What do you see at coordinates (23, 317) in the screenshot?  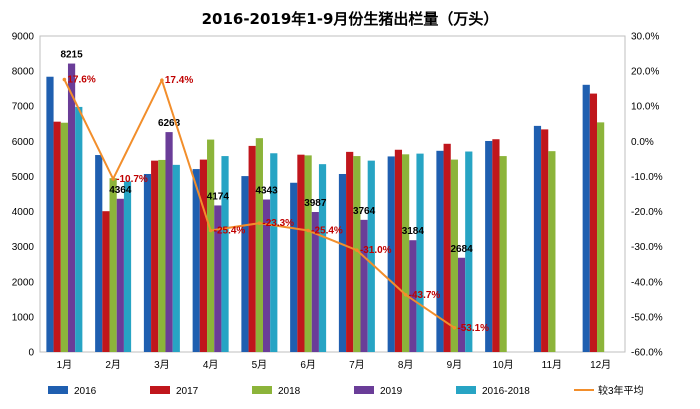 I see `y-left-tick-label: 1000` at bounding box center [23, 317].